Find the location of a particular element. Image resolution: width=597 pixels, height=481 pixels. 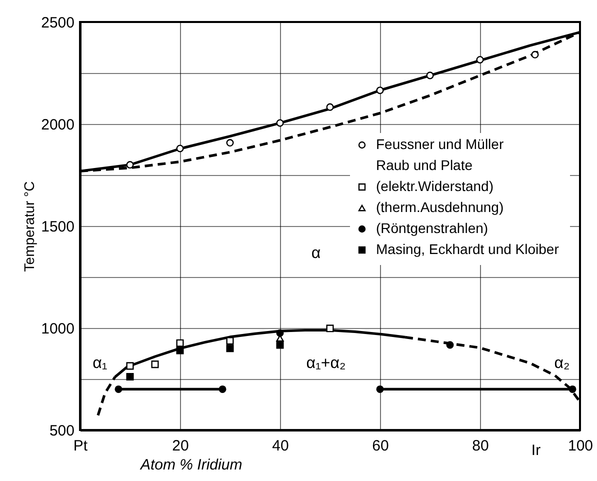

legend-label: (therm.Ausdehnung) is located at coordinates (440, 207).